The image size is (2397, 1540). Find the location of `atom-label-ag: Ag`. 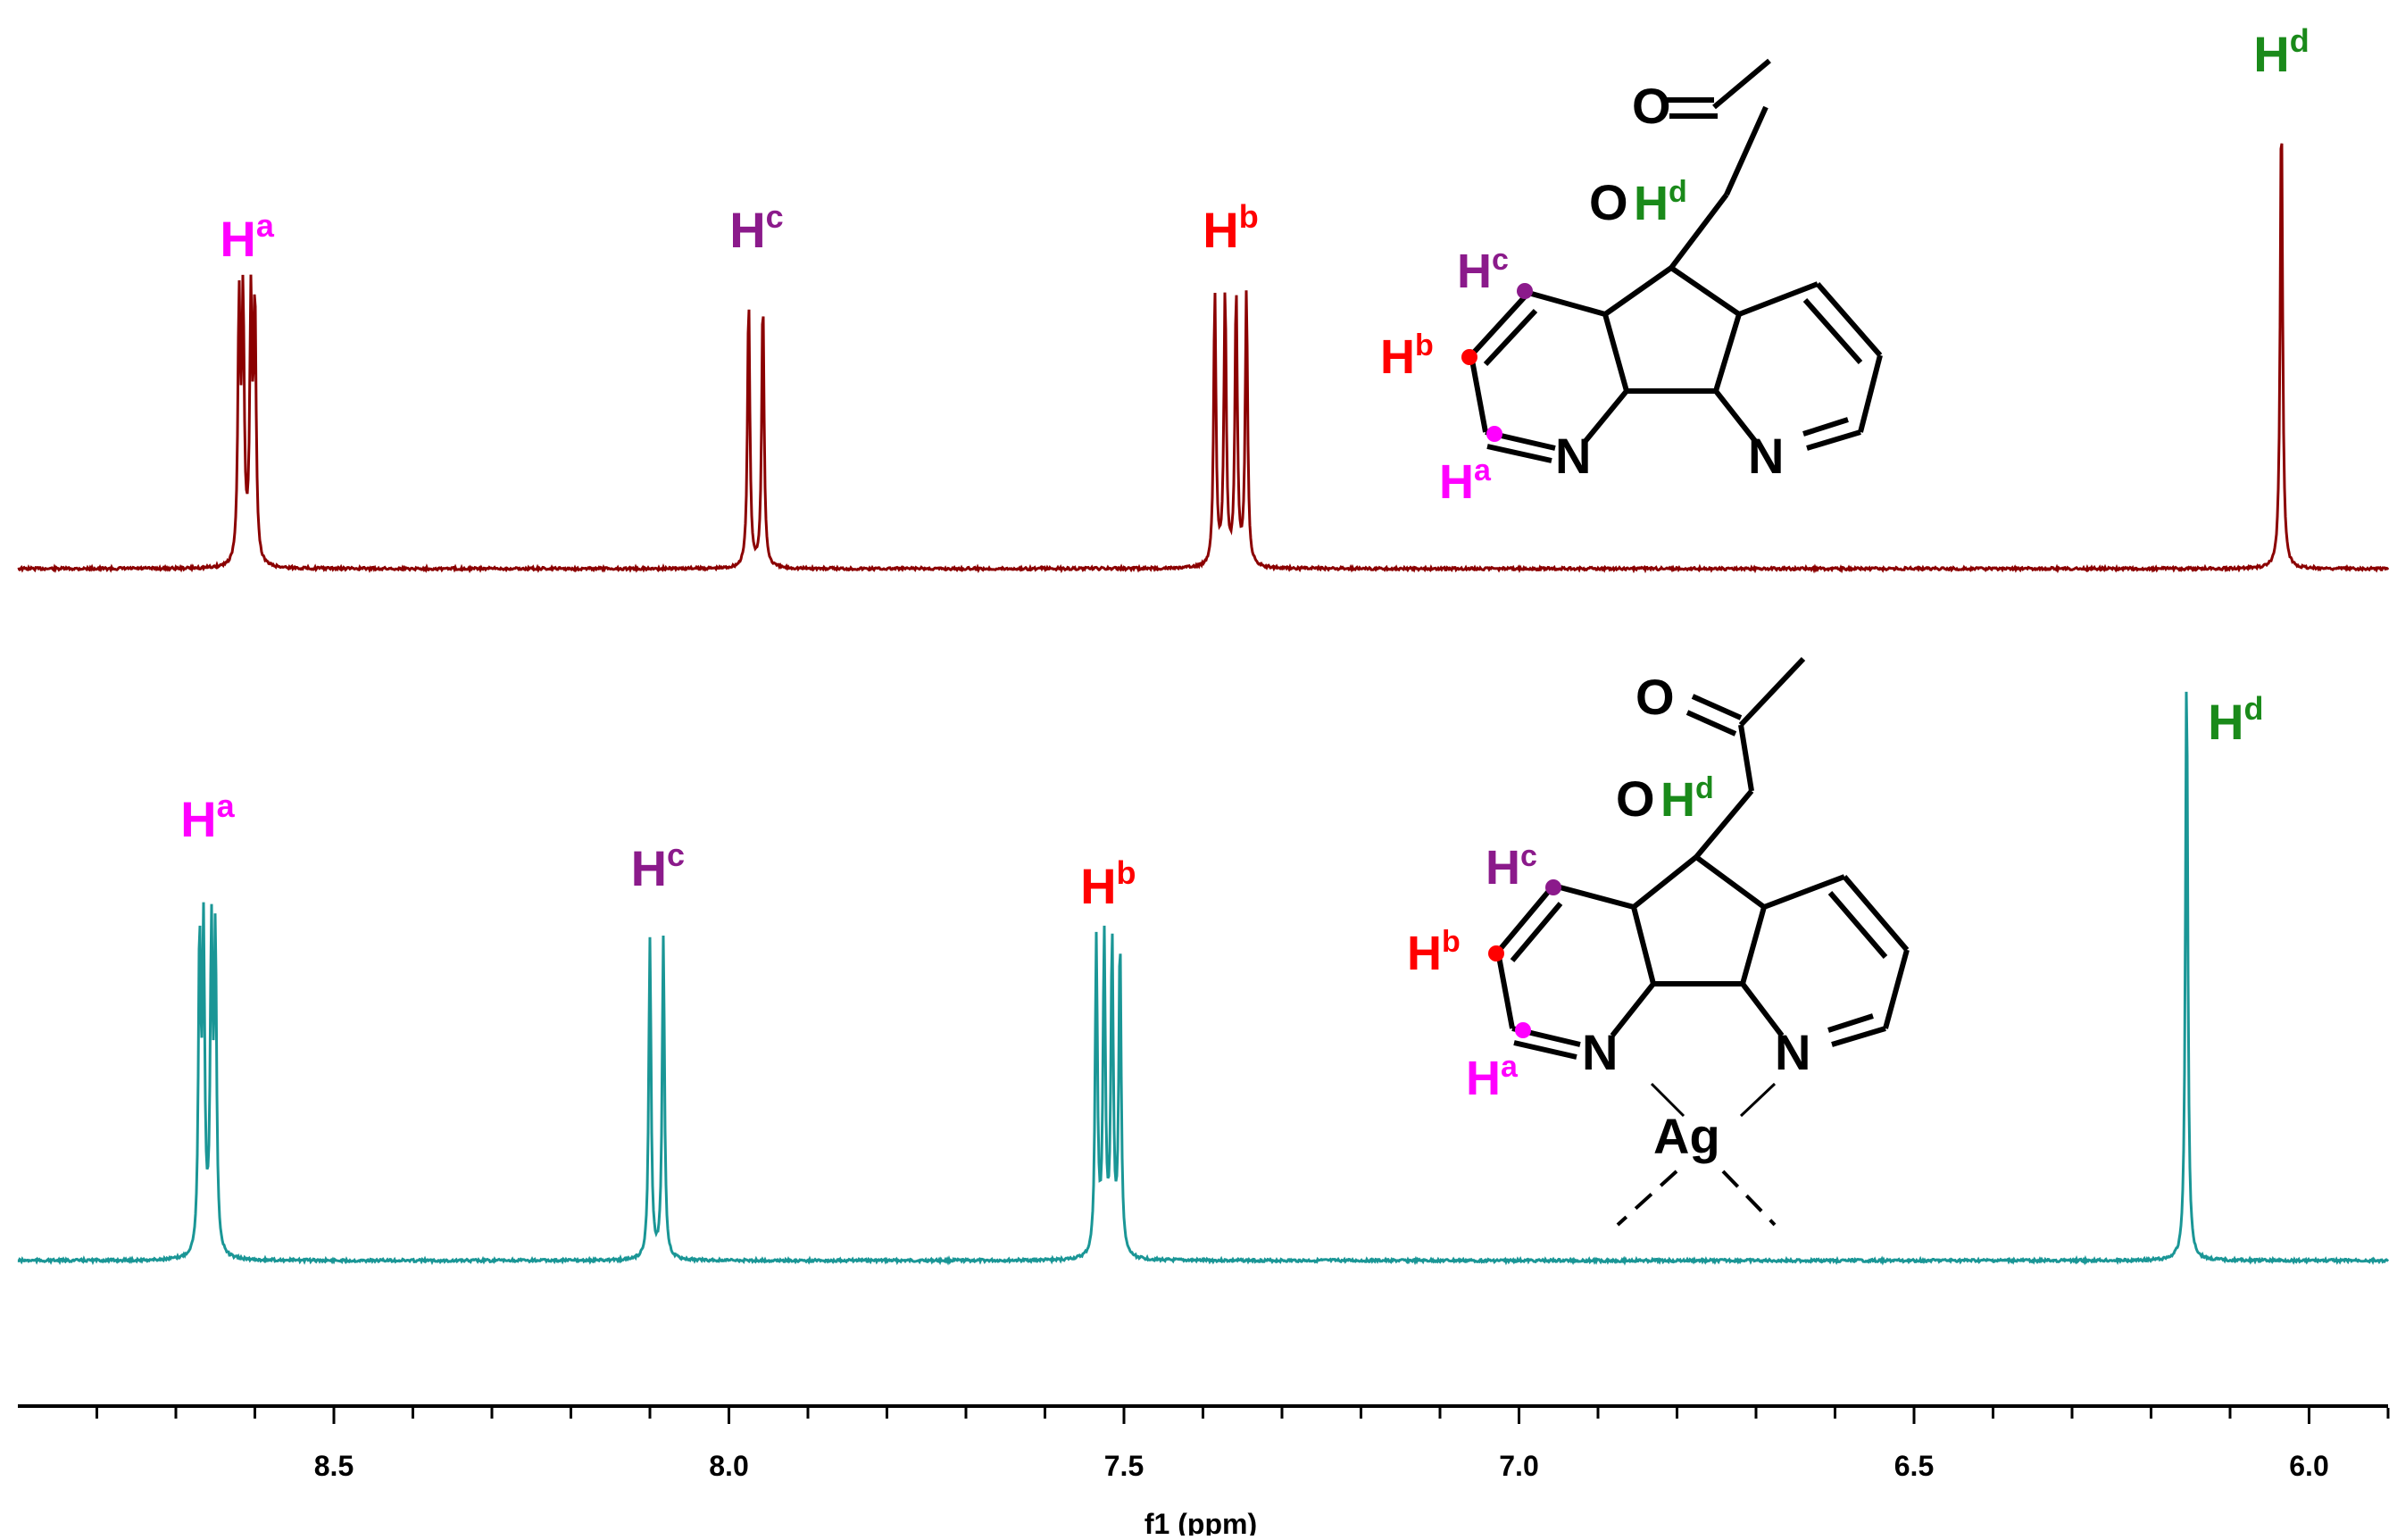

atom-label-ag: Ag is located at coordinates (1686, 1136).